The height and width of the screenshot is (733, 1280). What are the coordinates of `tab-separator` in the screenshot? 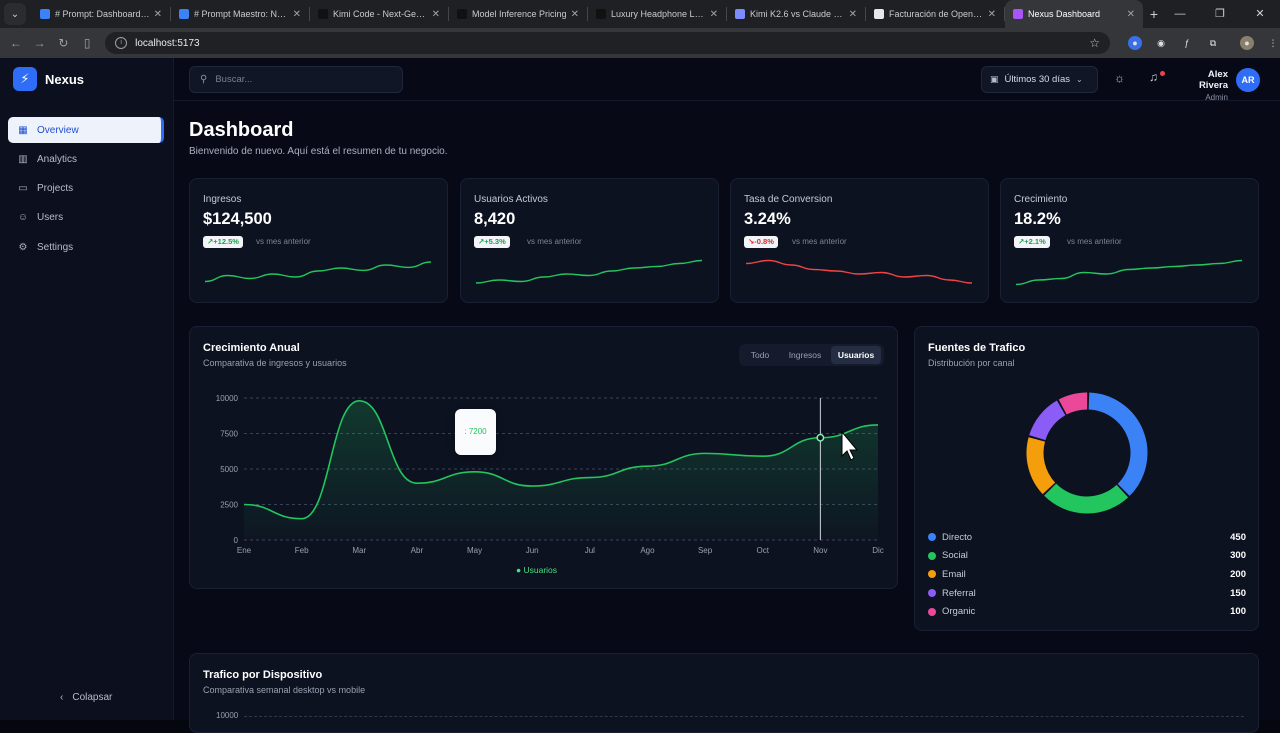 It's located at (587, 14).